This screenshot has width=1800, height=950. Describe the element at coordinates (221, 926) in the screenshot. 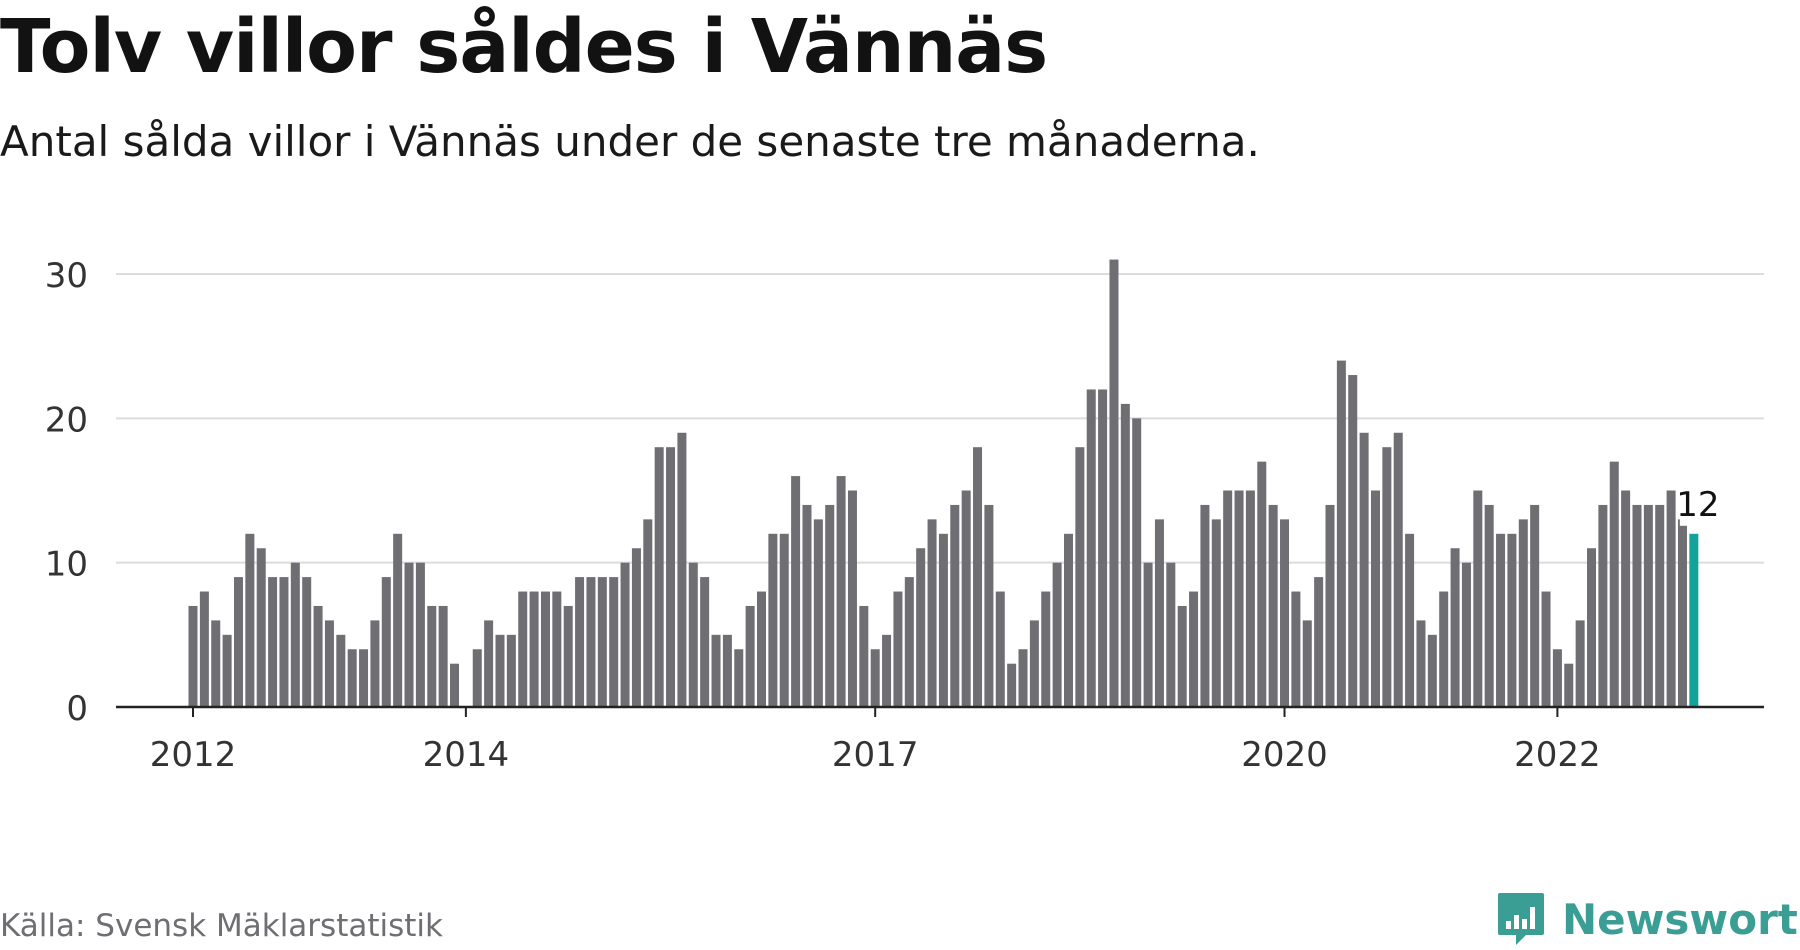

I see `source-note: Källa: Svensk Mäklarstatistik` at that location.